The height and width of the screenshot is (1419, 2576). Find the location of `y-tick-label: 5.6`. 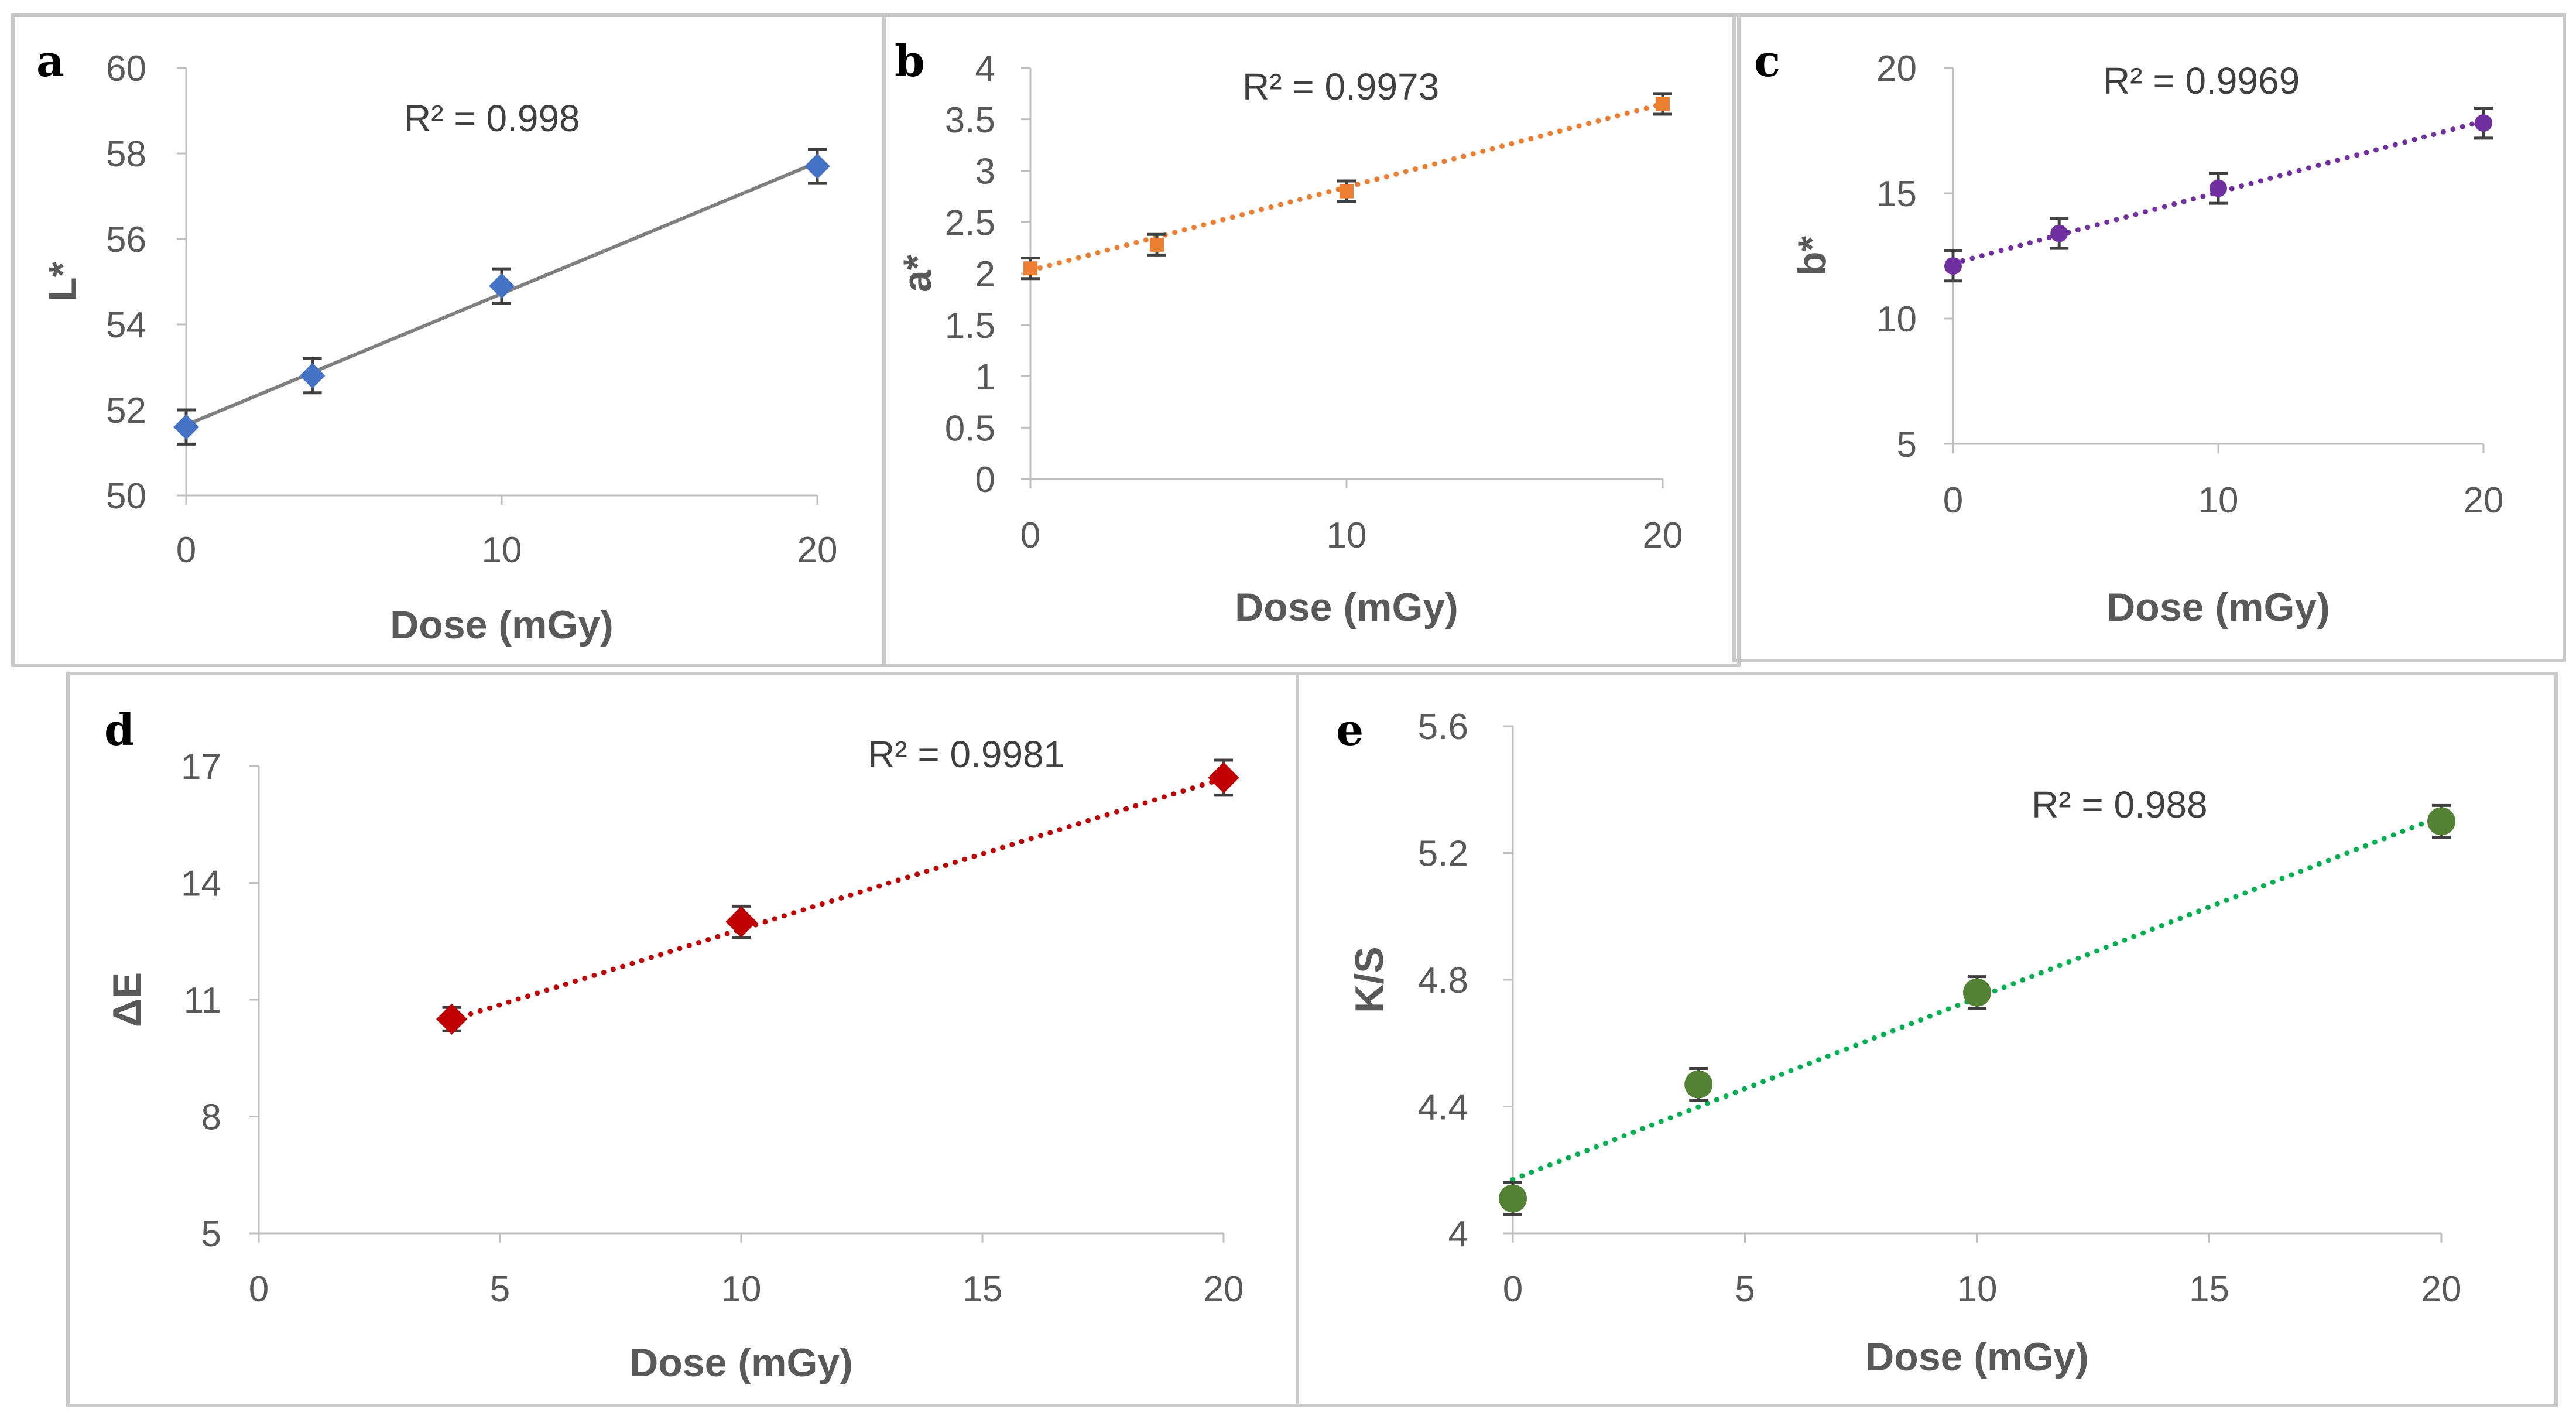

y-tick-label: 5.6 is located at coordinates (1443, 727).